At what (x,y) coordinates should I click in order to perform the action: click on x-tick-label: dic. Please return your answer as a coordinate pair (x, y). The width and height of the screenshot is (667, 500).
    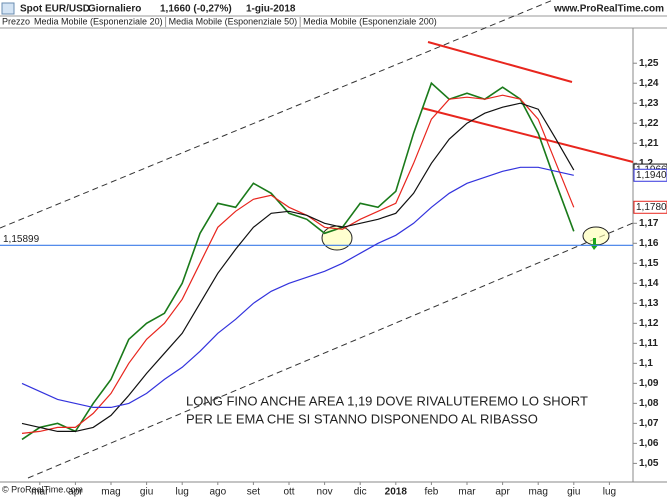
    Looking at the image, I should click on (360, 492).